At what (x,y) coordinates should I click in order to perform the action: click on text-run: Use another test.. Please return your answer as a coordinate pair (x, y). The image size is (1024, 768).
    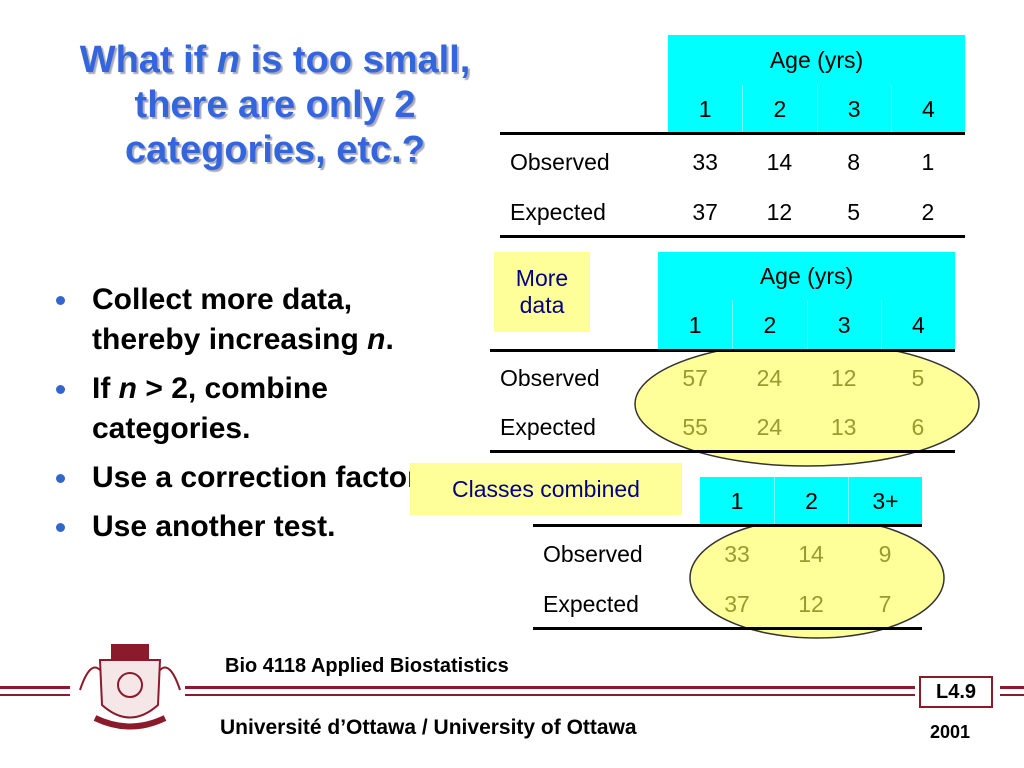
    Looking at the image, I should click on (214, 526).